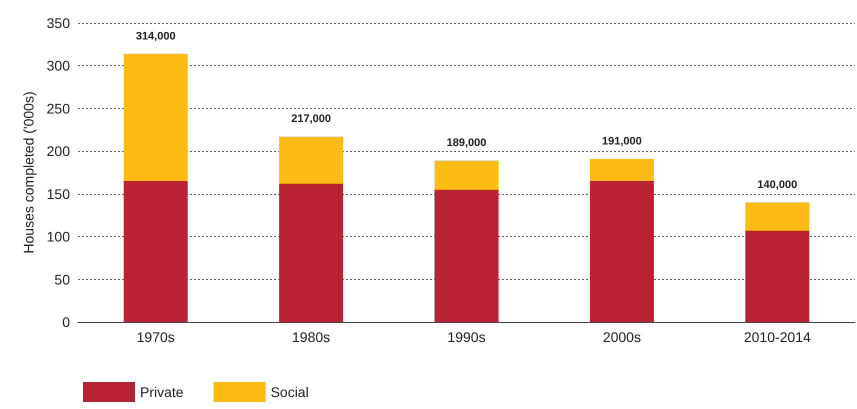 This screenshot has height=409, width=857. Describe the element at coordinates (58, 23) in the screenshot. I see `y-tick-label: 350` at that location.